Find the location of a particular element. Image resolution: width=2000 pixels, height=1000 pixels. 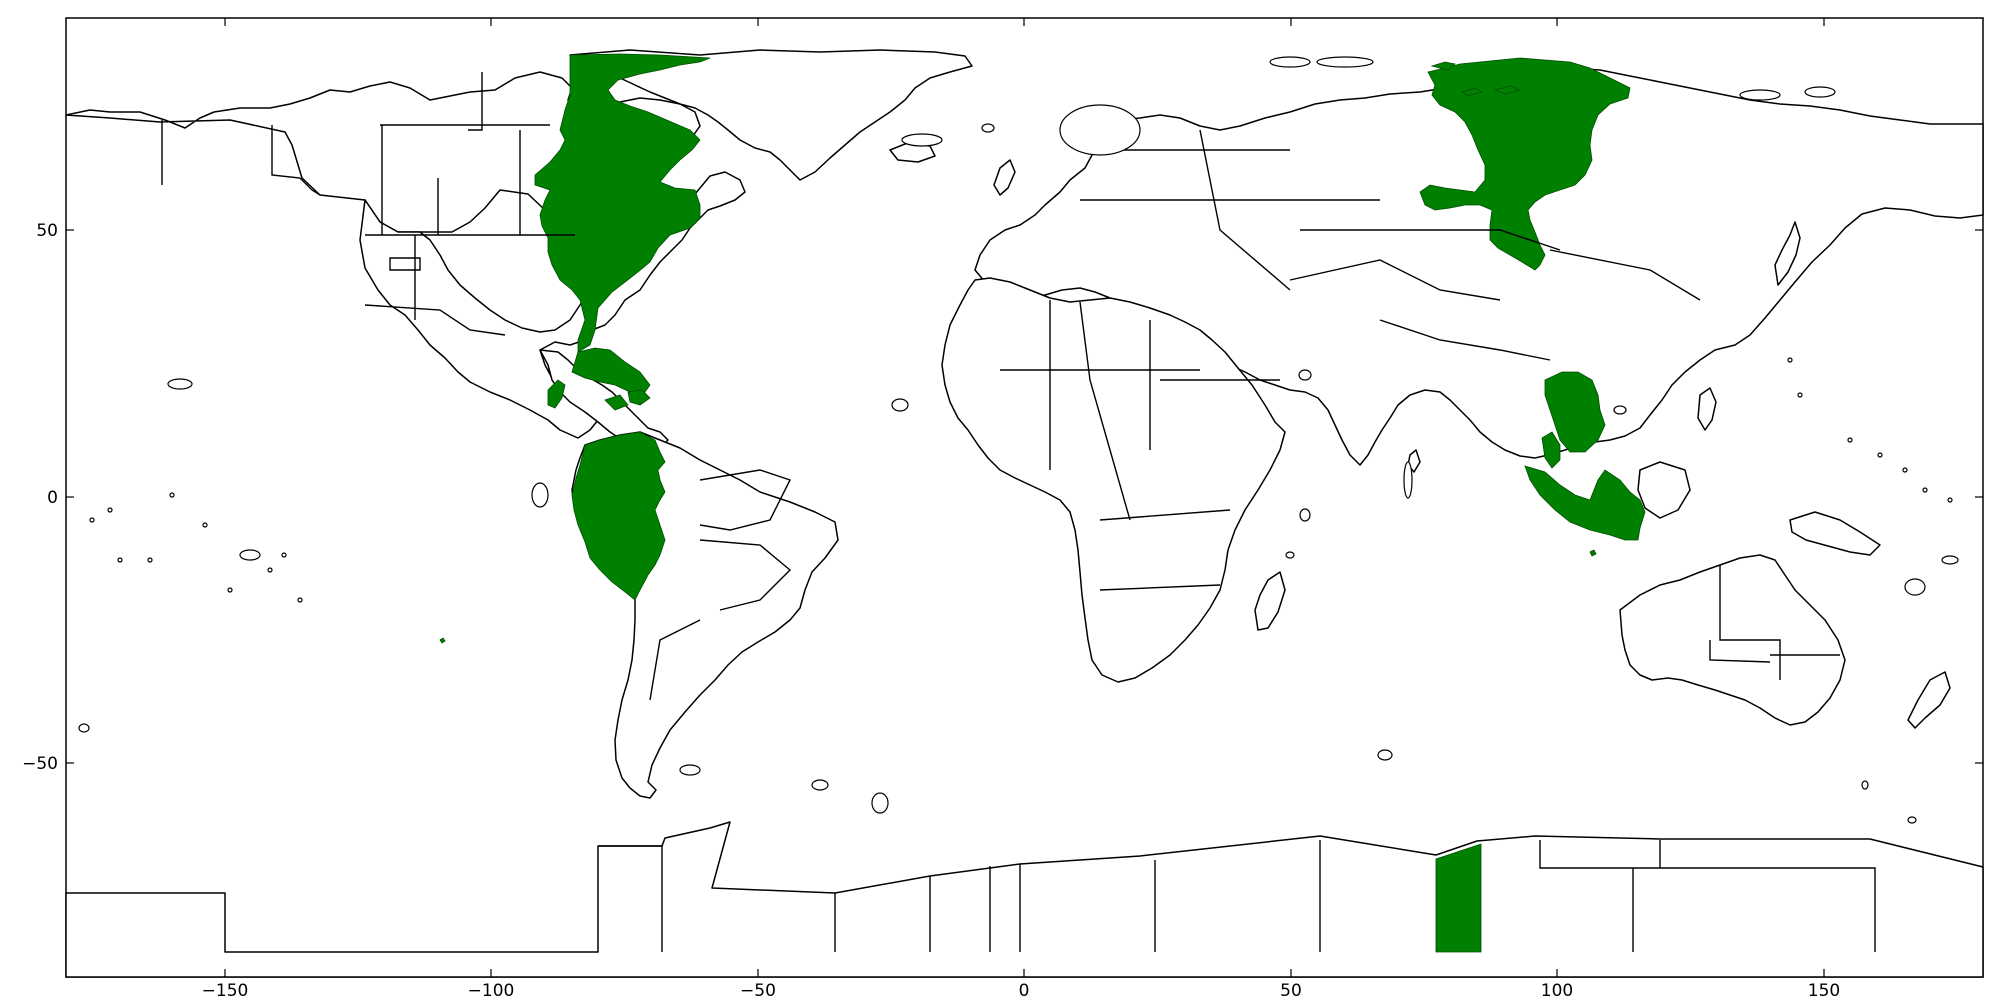

x-tick-label: 100 is located at coordinates (1557, 990).